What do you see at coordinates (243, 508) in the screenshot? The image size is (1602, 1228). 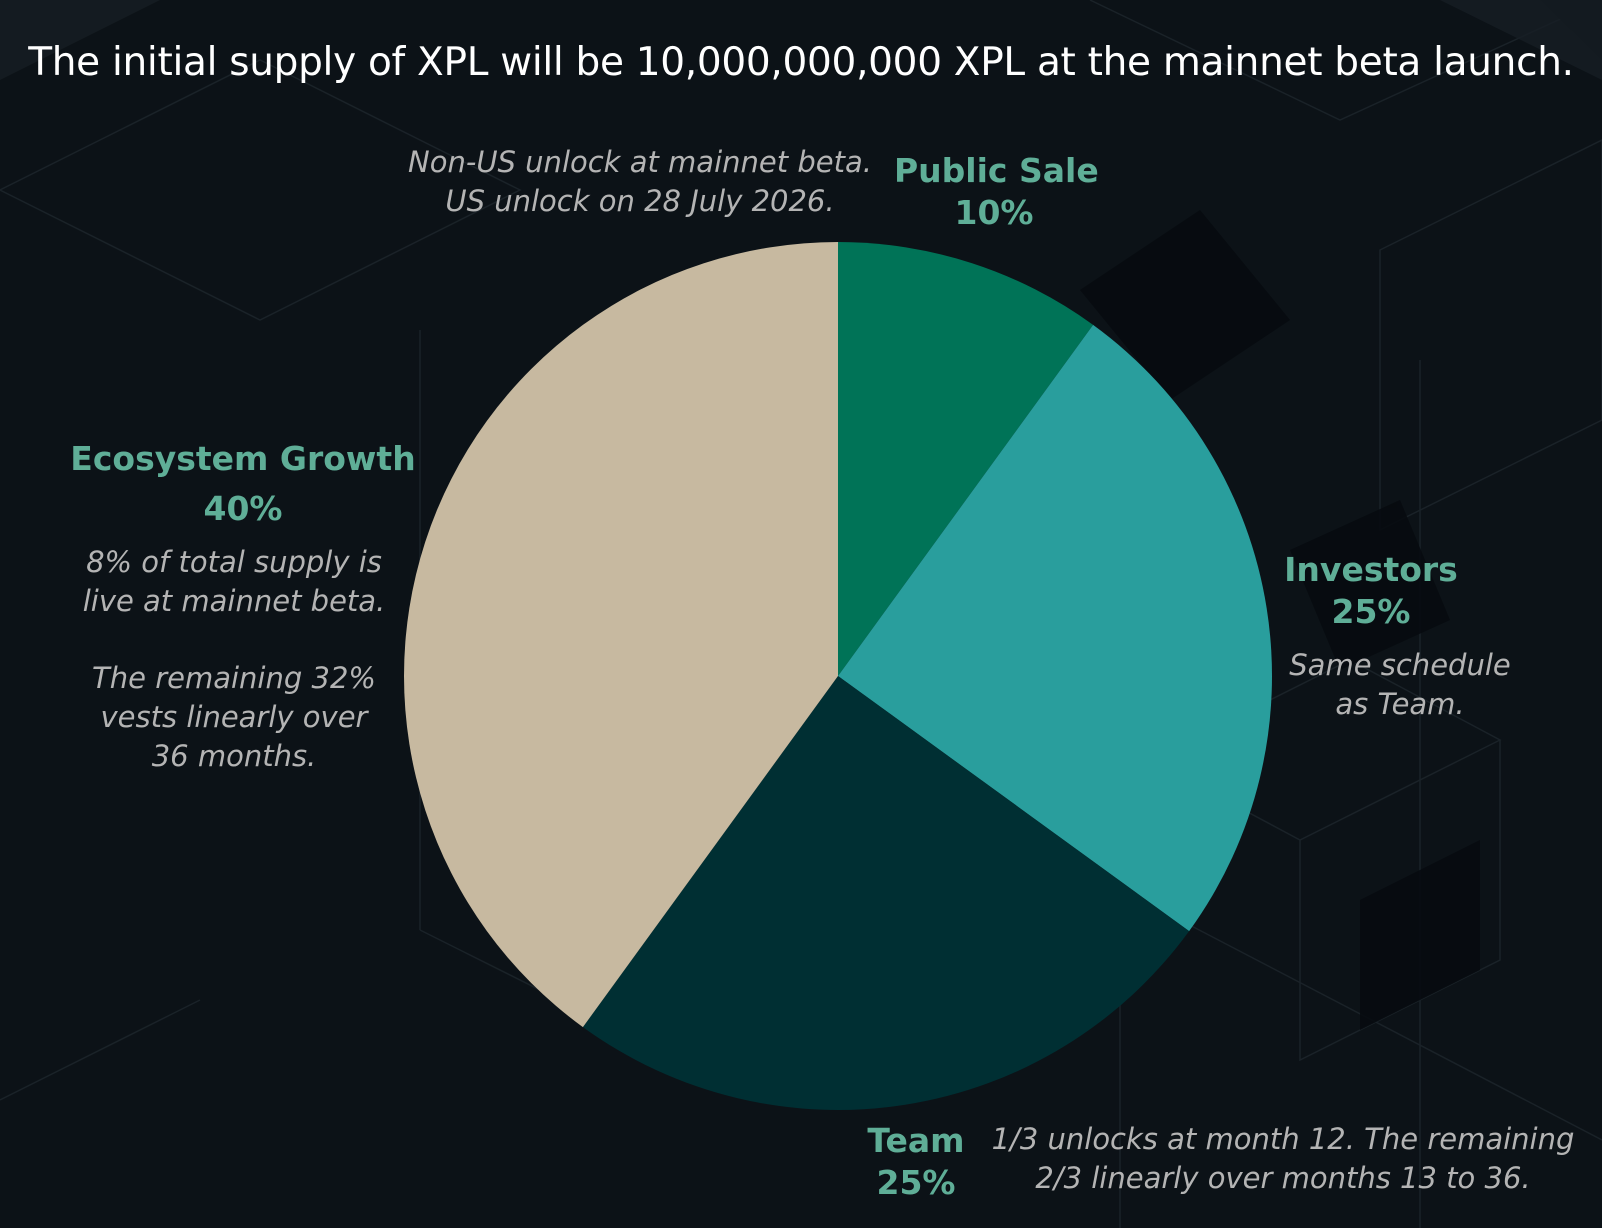 I see `slice-label-ecosystem-growth-value: 40%` at bounding box center [243, 508].